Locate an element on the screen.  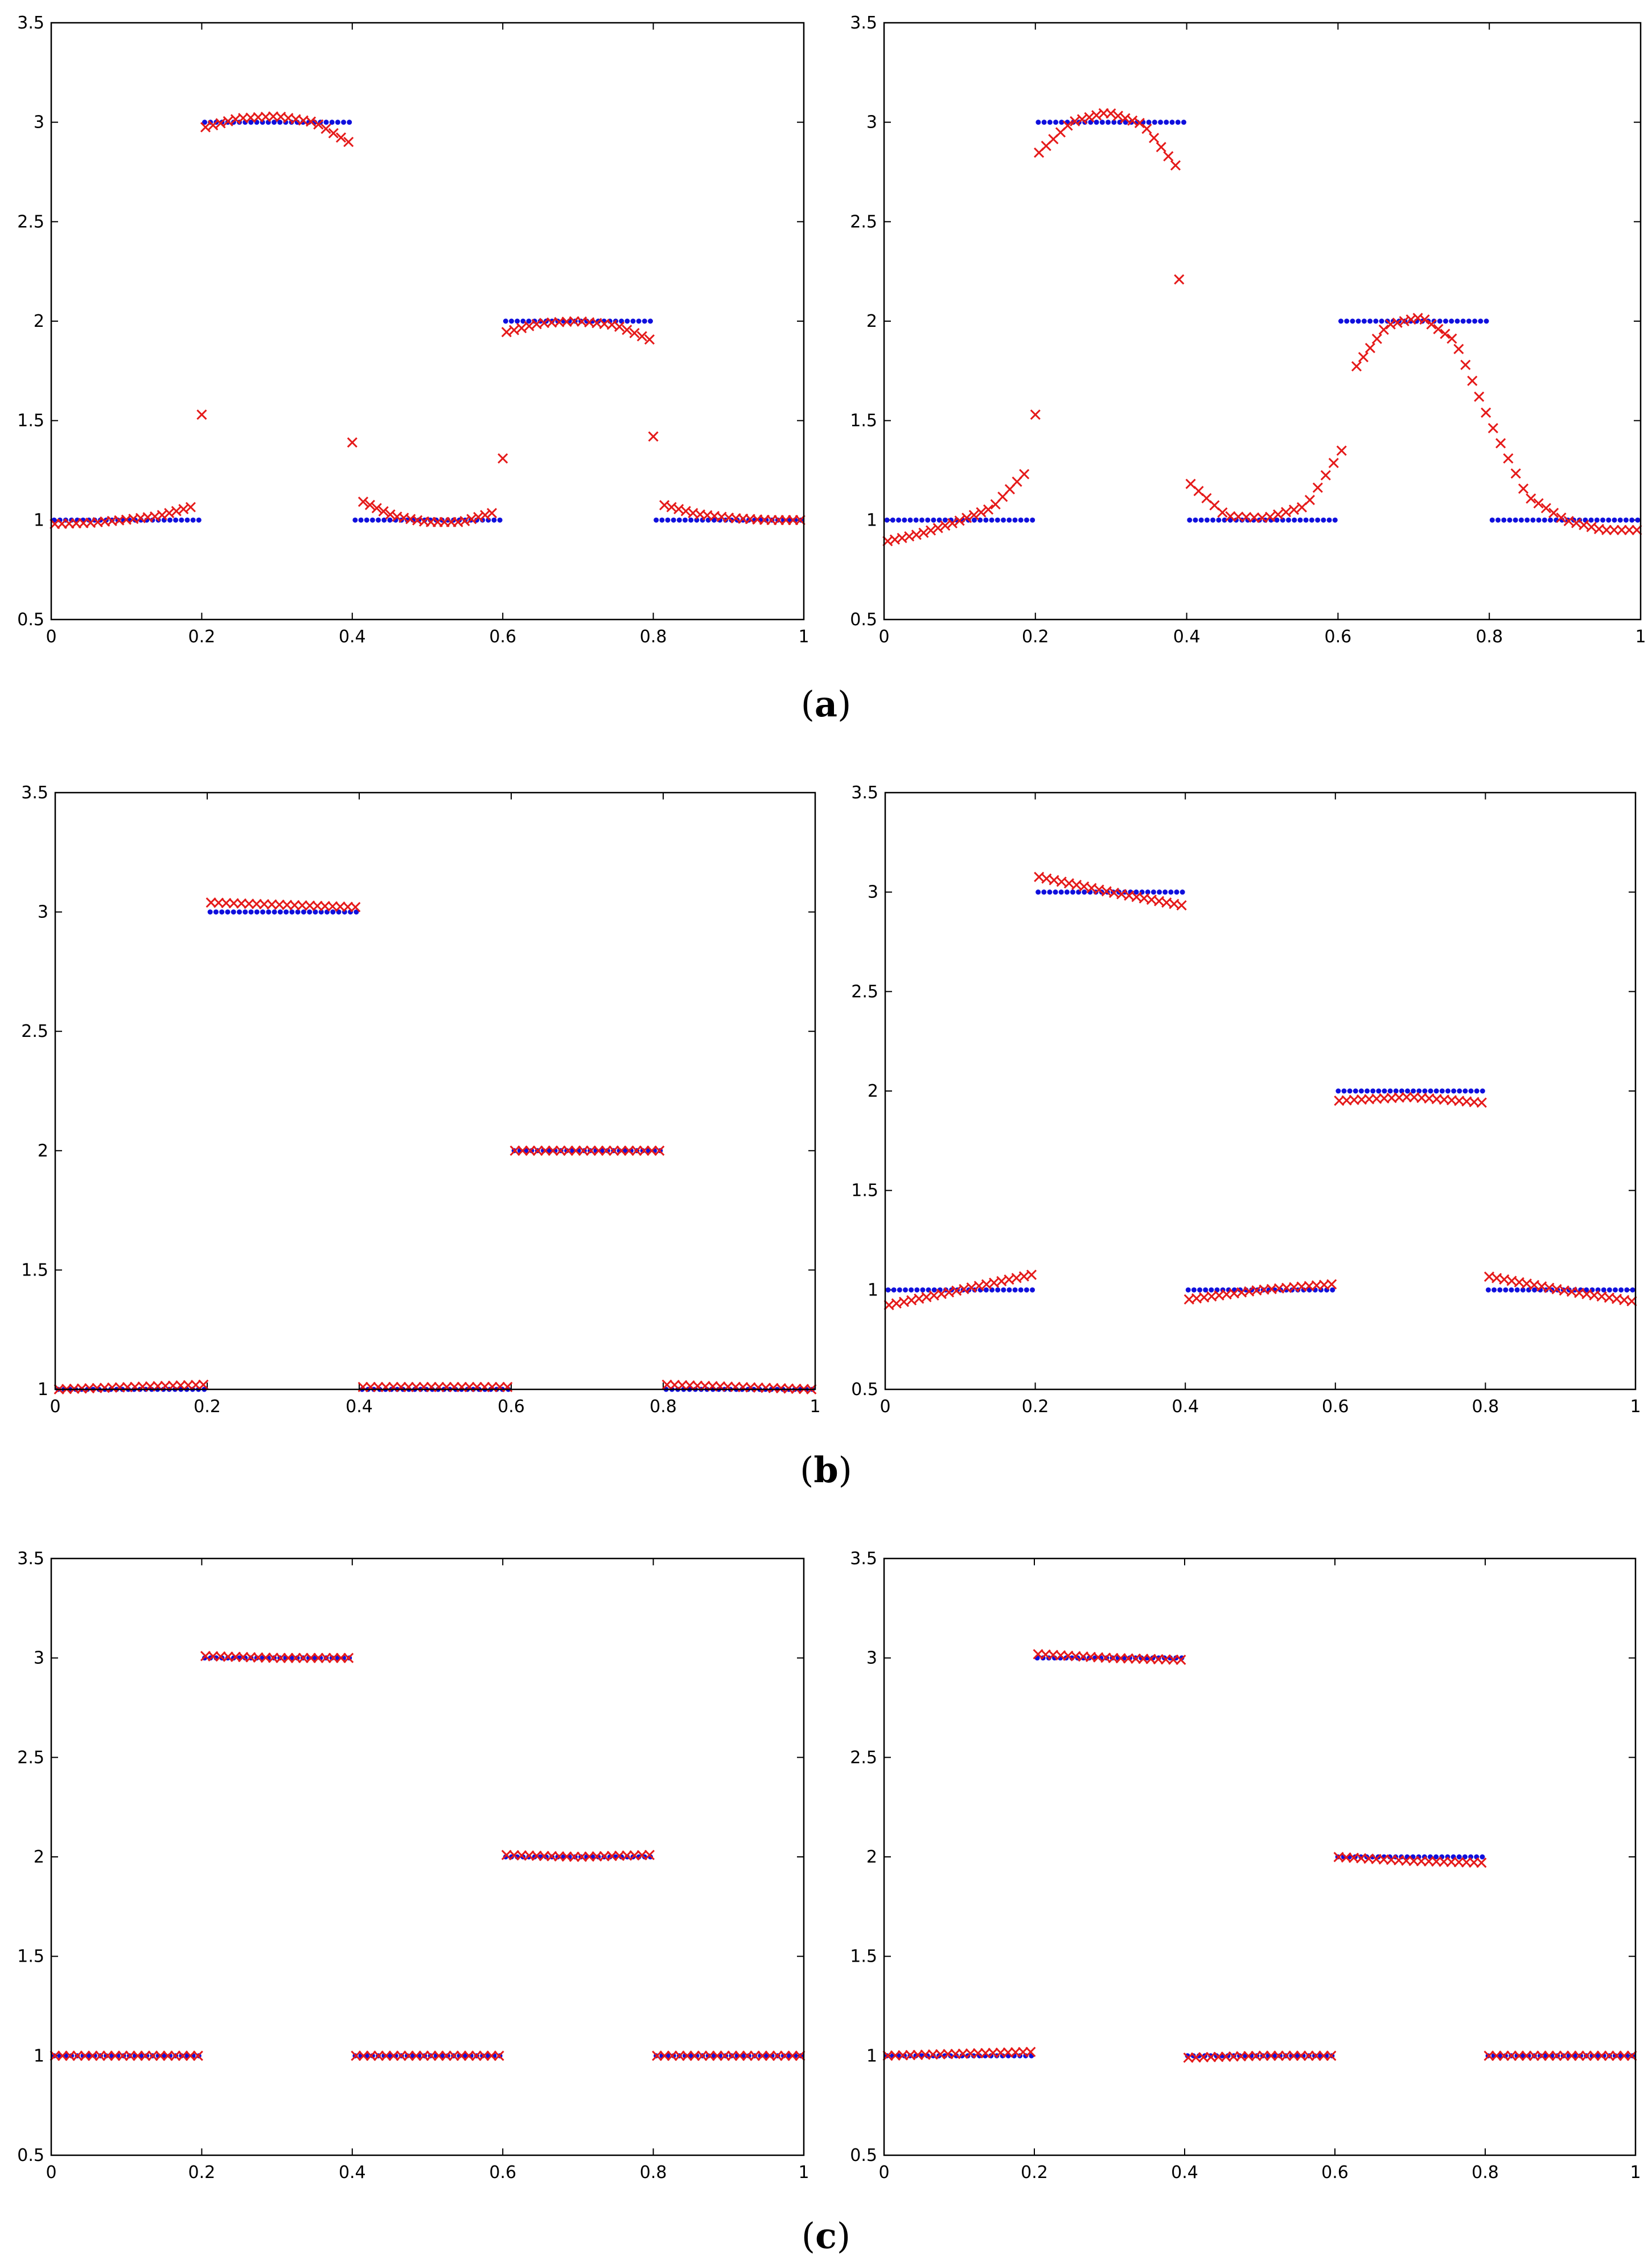
panel-b-right-ytick-label: 0.5 is located at coordinates (864, 1390).